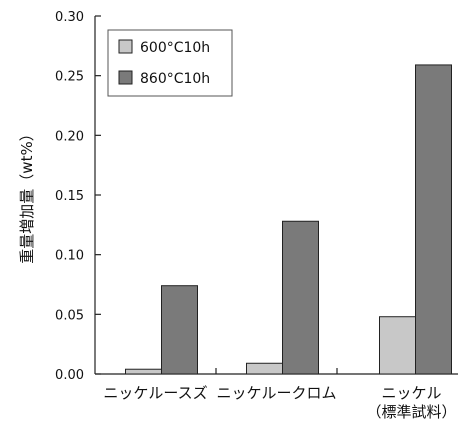  I want to click on category-sublabel: （標準試料）, so click(411, 412).